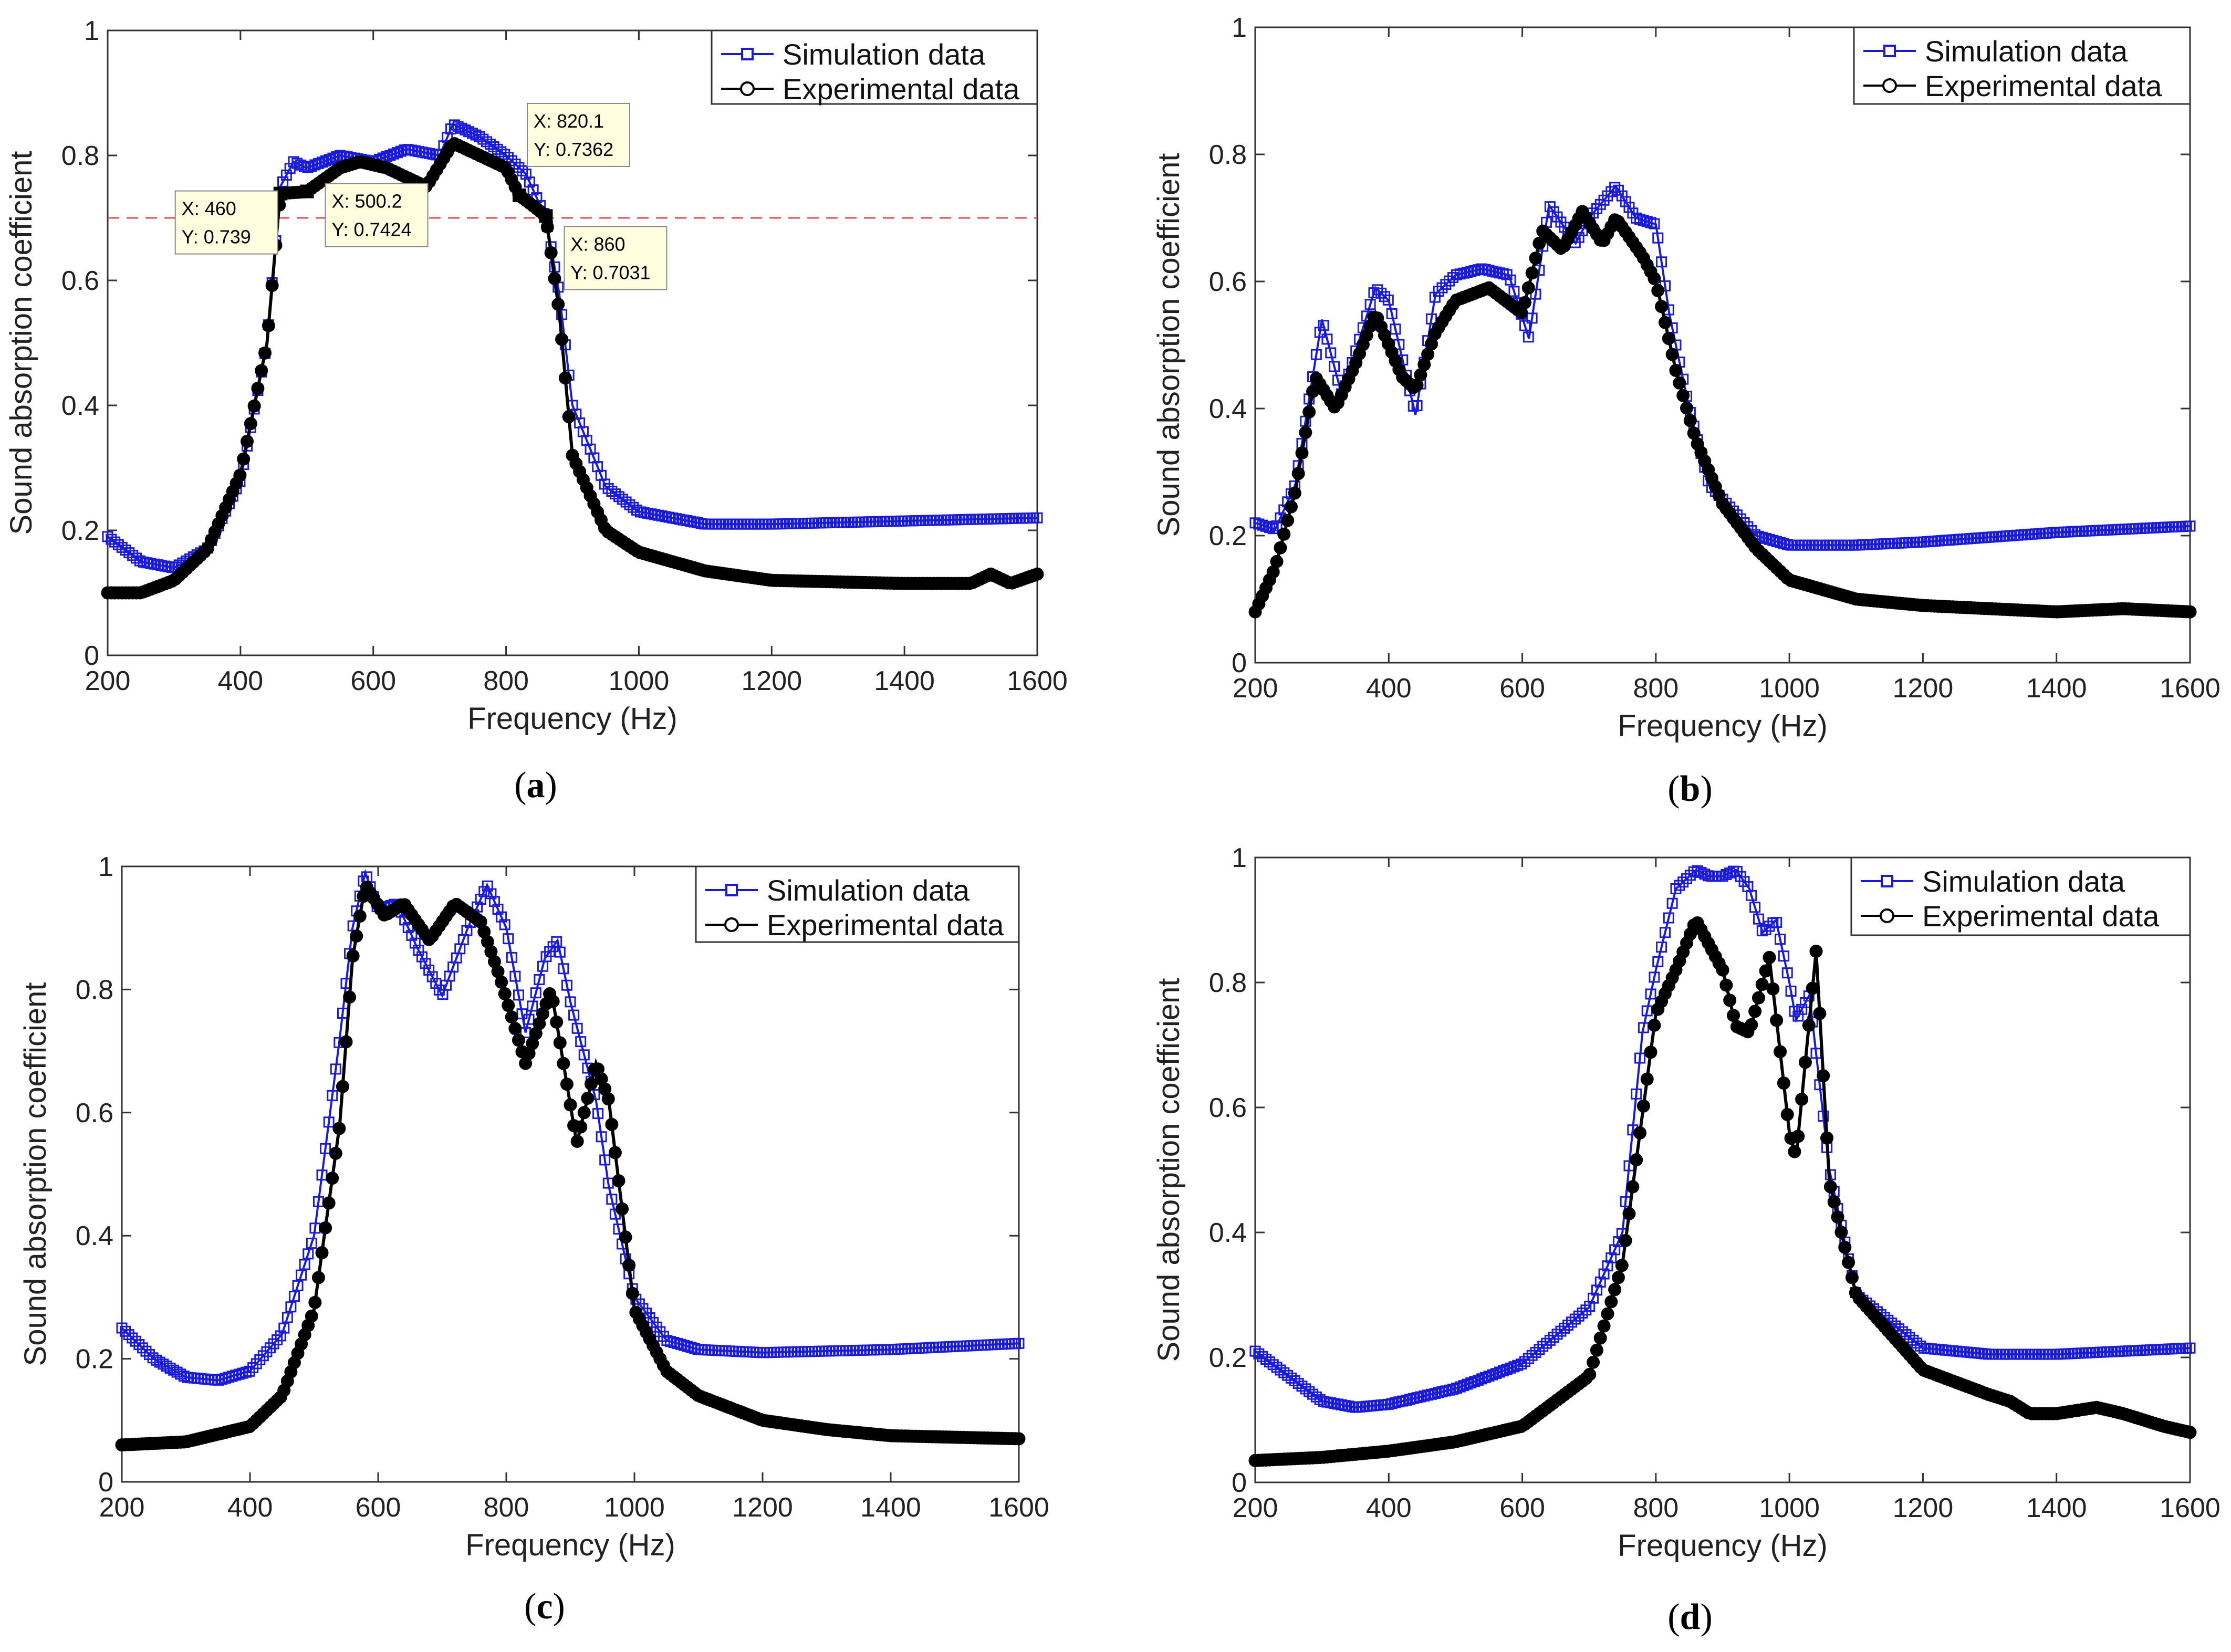  Describe the element at coordinates (578, 134) in the screenshot. I see `datatip-box: X: 820.1 Y: 0.7362` at that location.